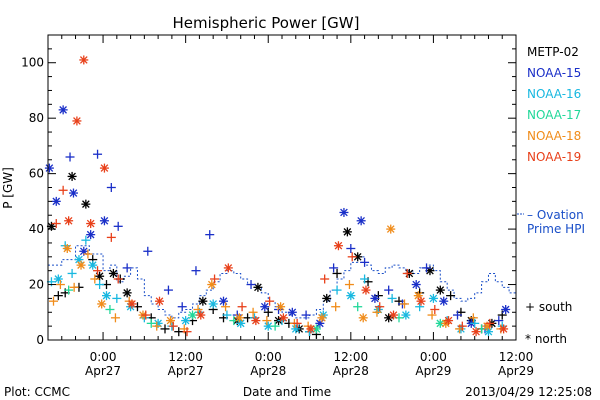  I want to click on ovation-label-line1: – Ovation, so click(555, 215).